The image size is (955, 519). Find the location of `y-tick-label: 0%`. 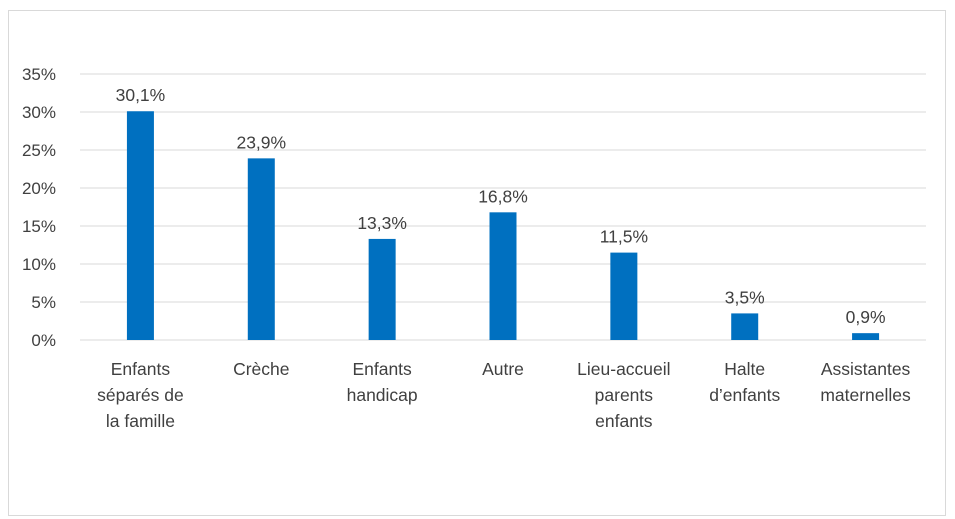

y-tick-label: 0% is located at coordinates (43, 340).